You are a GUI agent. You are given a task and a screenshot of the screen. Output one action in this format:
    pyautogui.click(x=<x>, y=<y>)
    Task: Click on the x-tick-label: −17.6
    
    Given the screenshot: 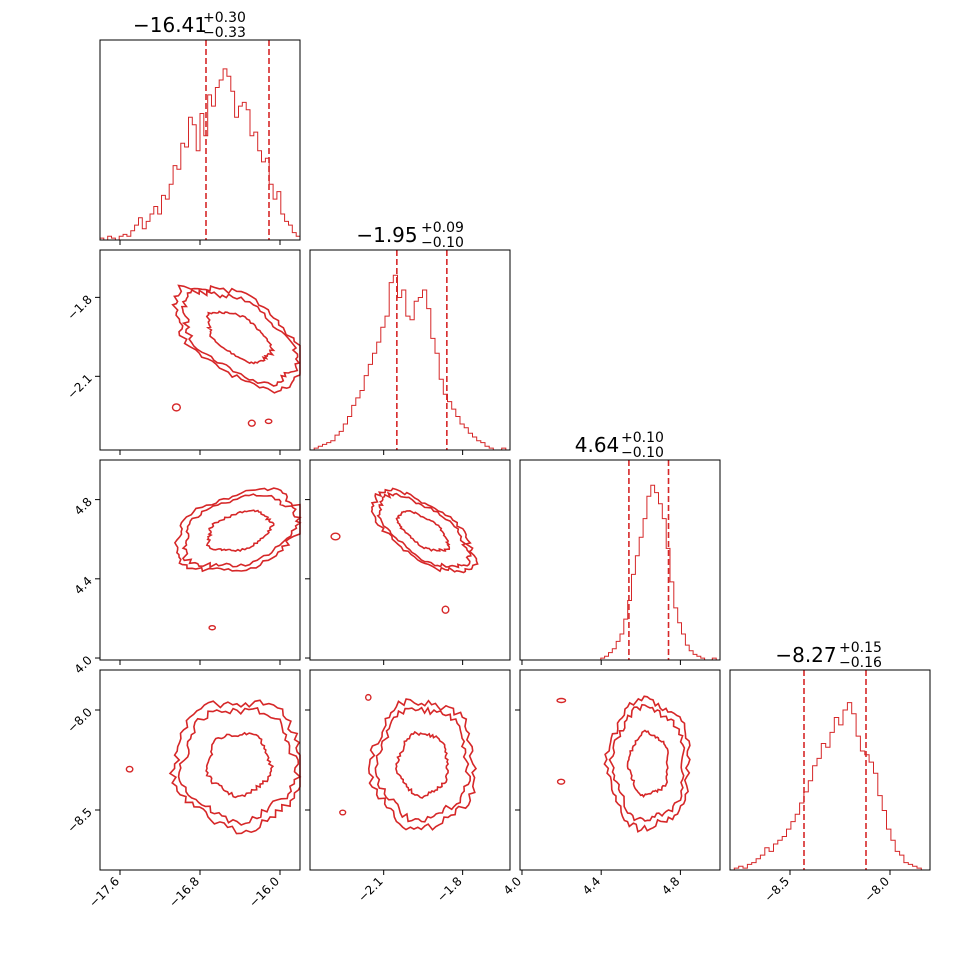 What is the action you would take?
    pyautogui.click(x=104, y=892)
    